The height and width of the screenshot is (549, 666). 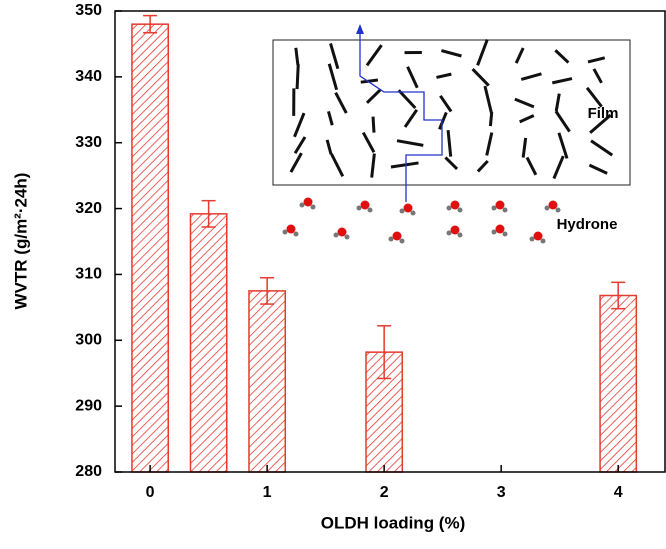 What do you see at coordinates (603, 113) in the screenshot?
I see `annotation: Film` at bounding box center [603, 113].